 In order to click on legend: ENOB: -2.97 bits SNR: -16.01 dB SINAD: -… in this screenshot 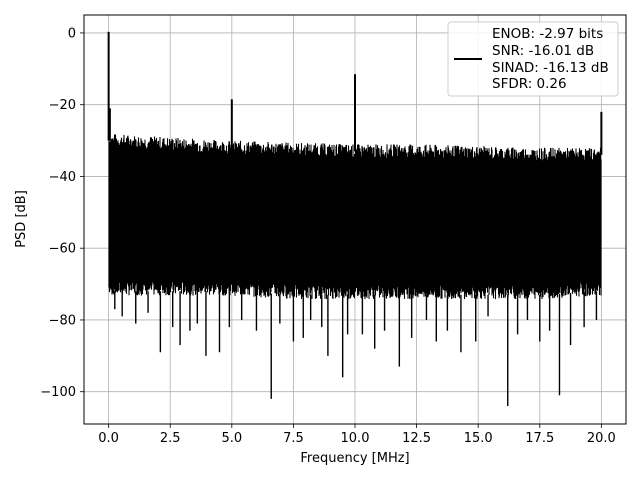, I will do `click(533, 59)`.